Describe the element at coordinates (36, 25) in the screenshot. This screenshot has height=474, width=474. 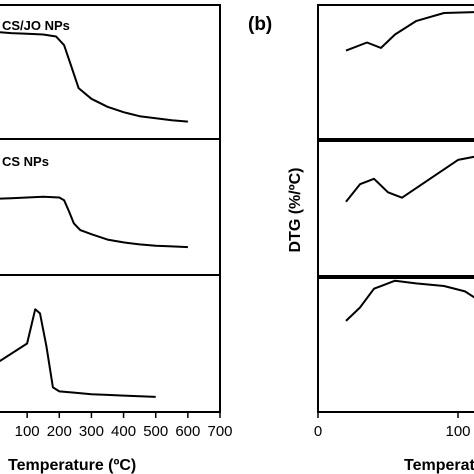
I see `tga-panel-1-label: CS/JO NPs` at that location.